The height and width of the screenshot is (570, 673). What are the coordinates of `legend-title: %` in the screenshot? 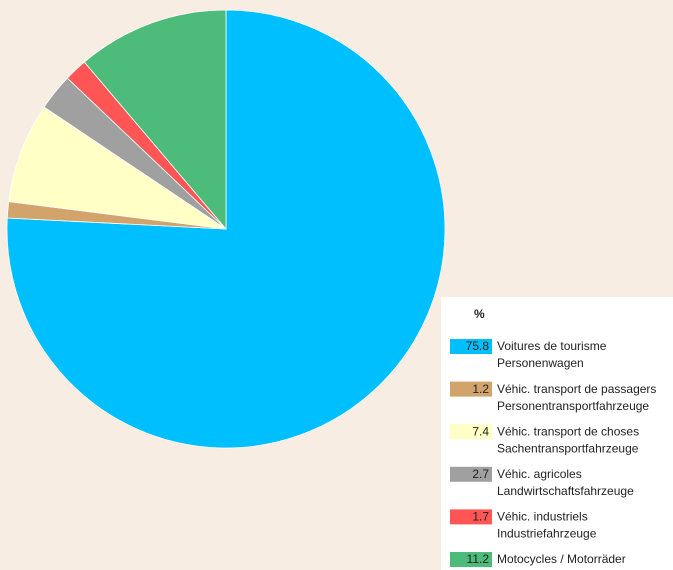 It's located at (479, 314).